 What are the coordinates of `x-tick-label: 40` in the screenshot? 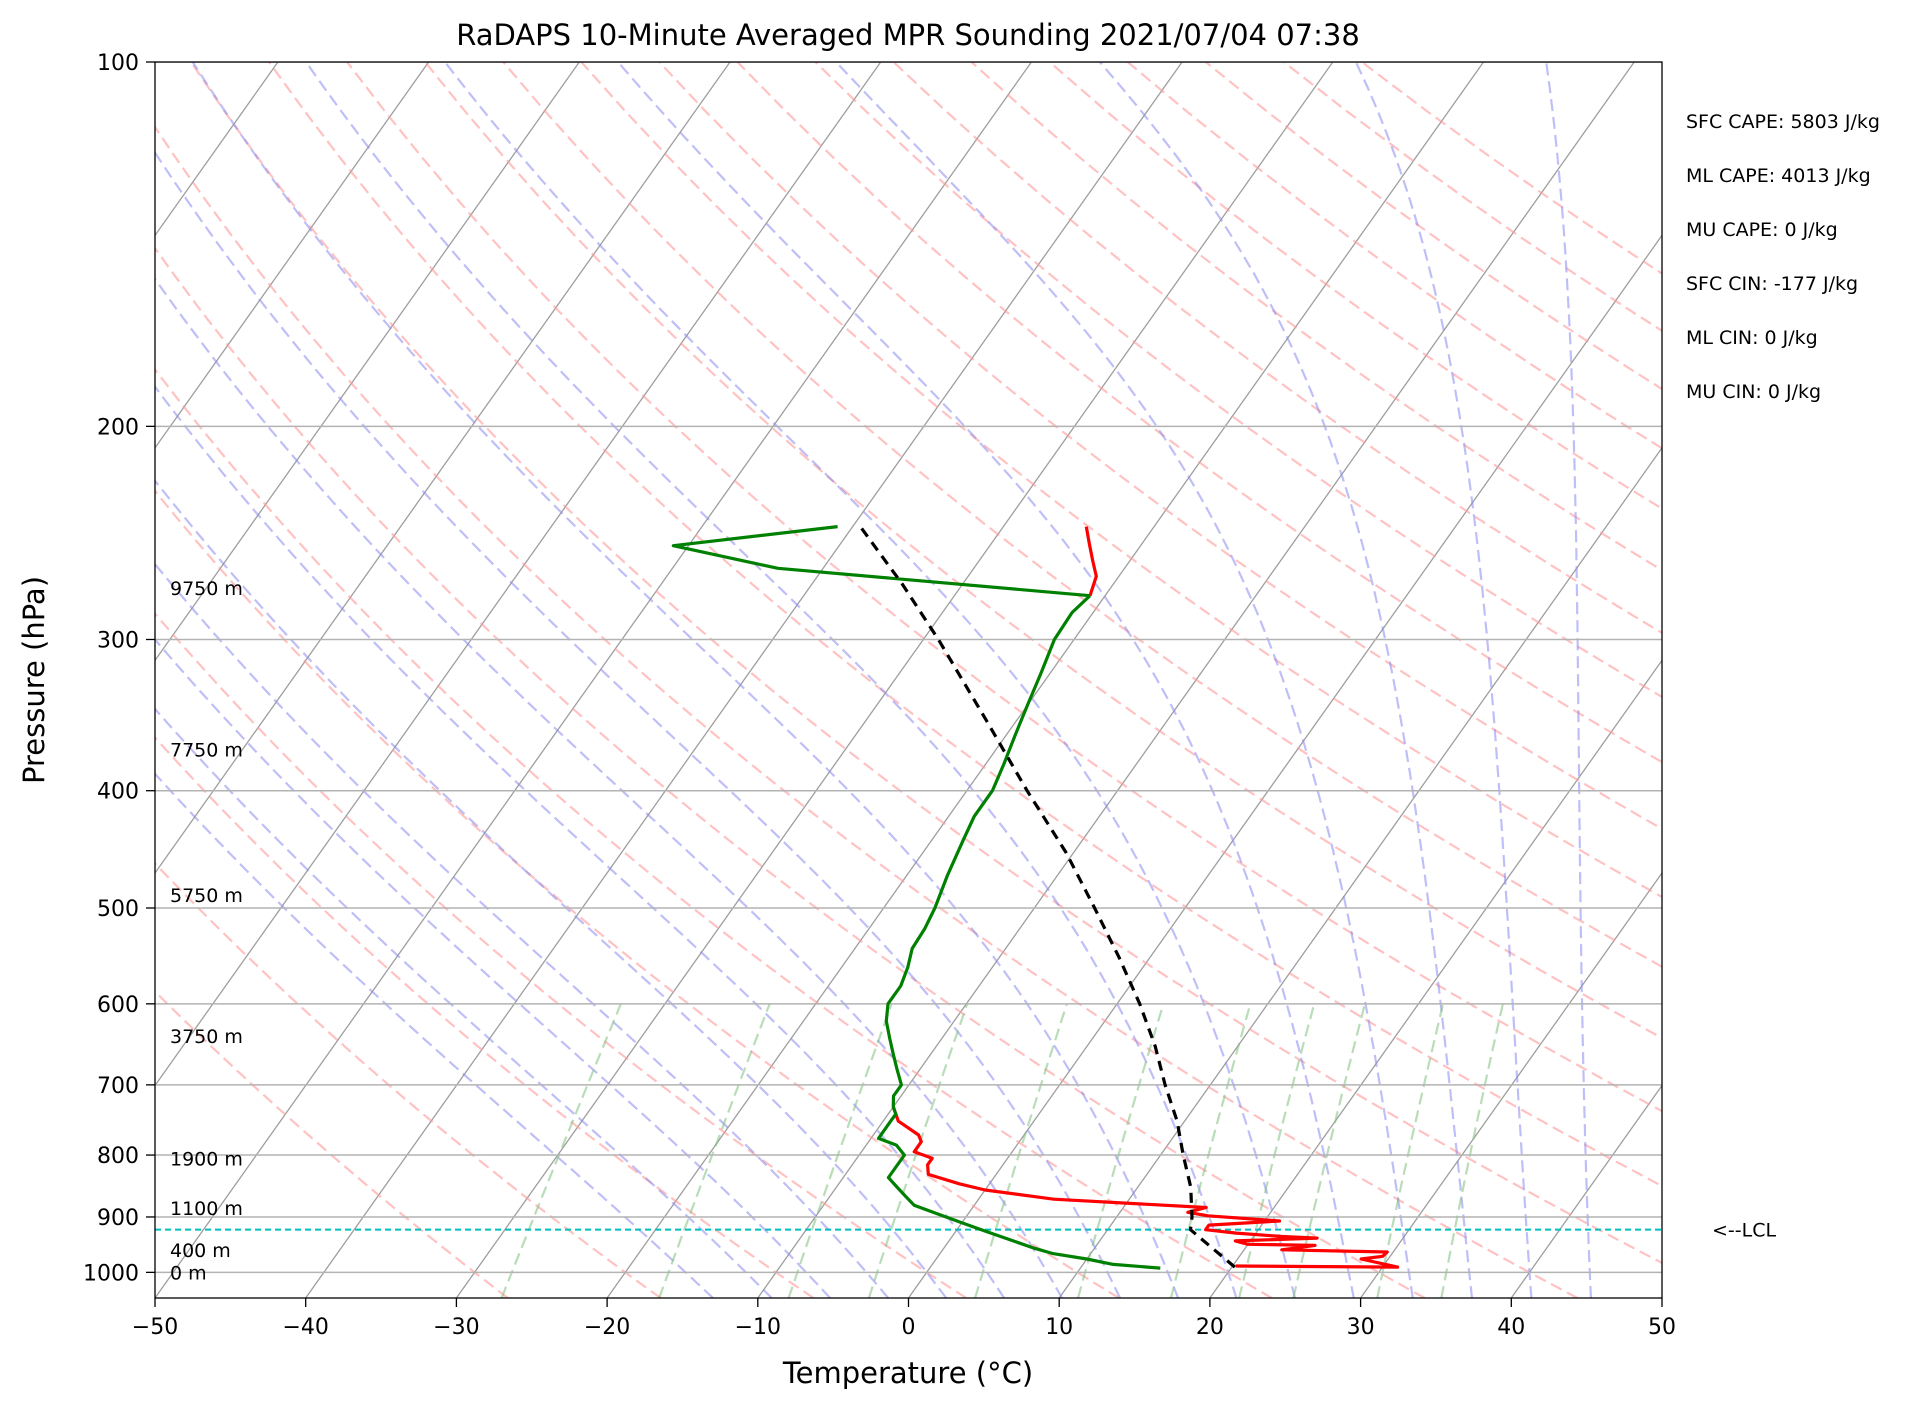 It's located at (1511, 1327).